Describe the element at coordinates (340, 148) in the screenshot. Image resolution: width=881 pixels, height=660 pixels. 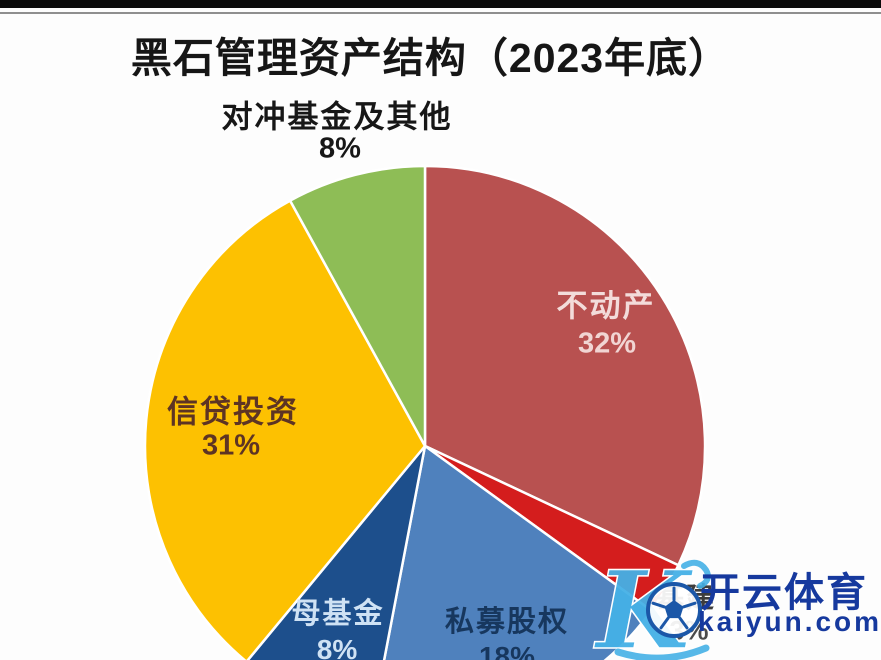
I see `slice-pct-hedge-funds: 8%` at that location.